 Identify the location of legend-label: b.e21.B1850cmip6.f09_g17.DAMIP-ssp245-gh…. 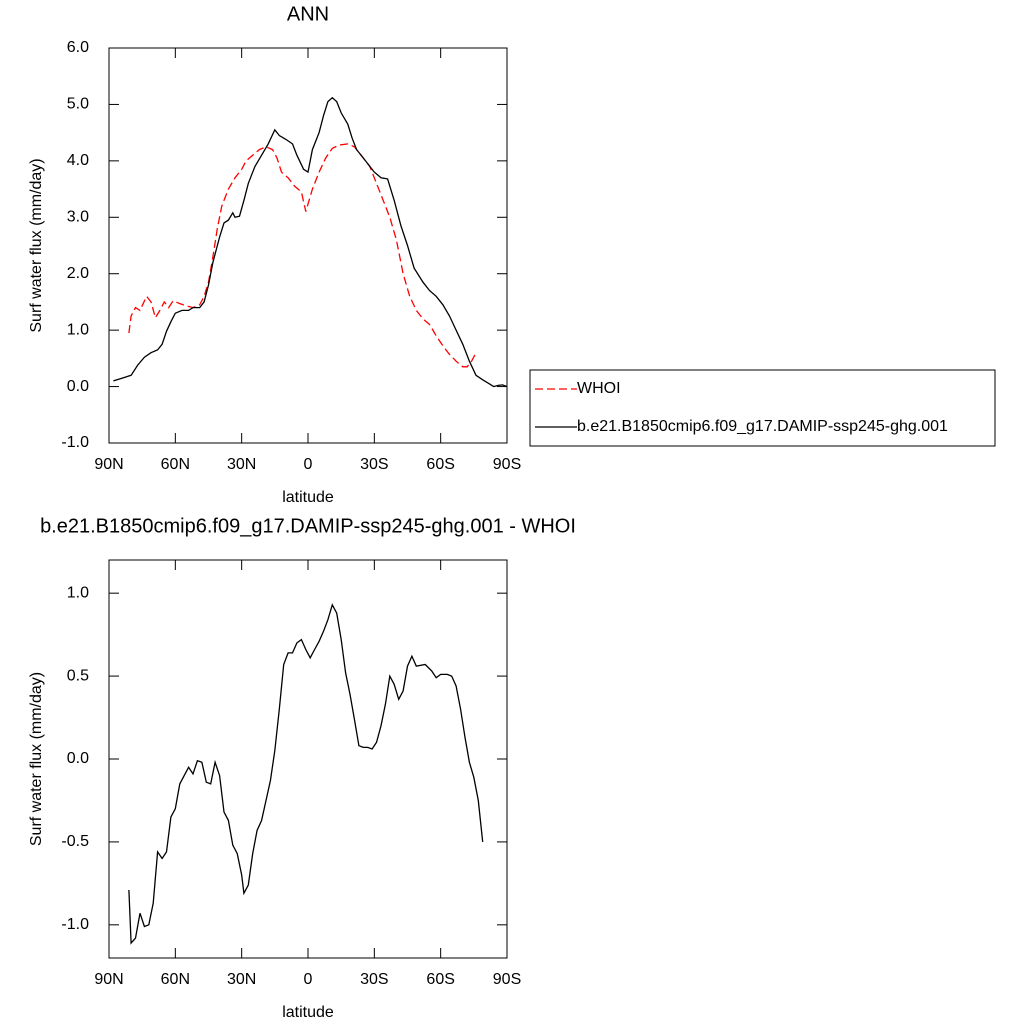
(762, 426).